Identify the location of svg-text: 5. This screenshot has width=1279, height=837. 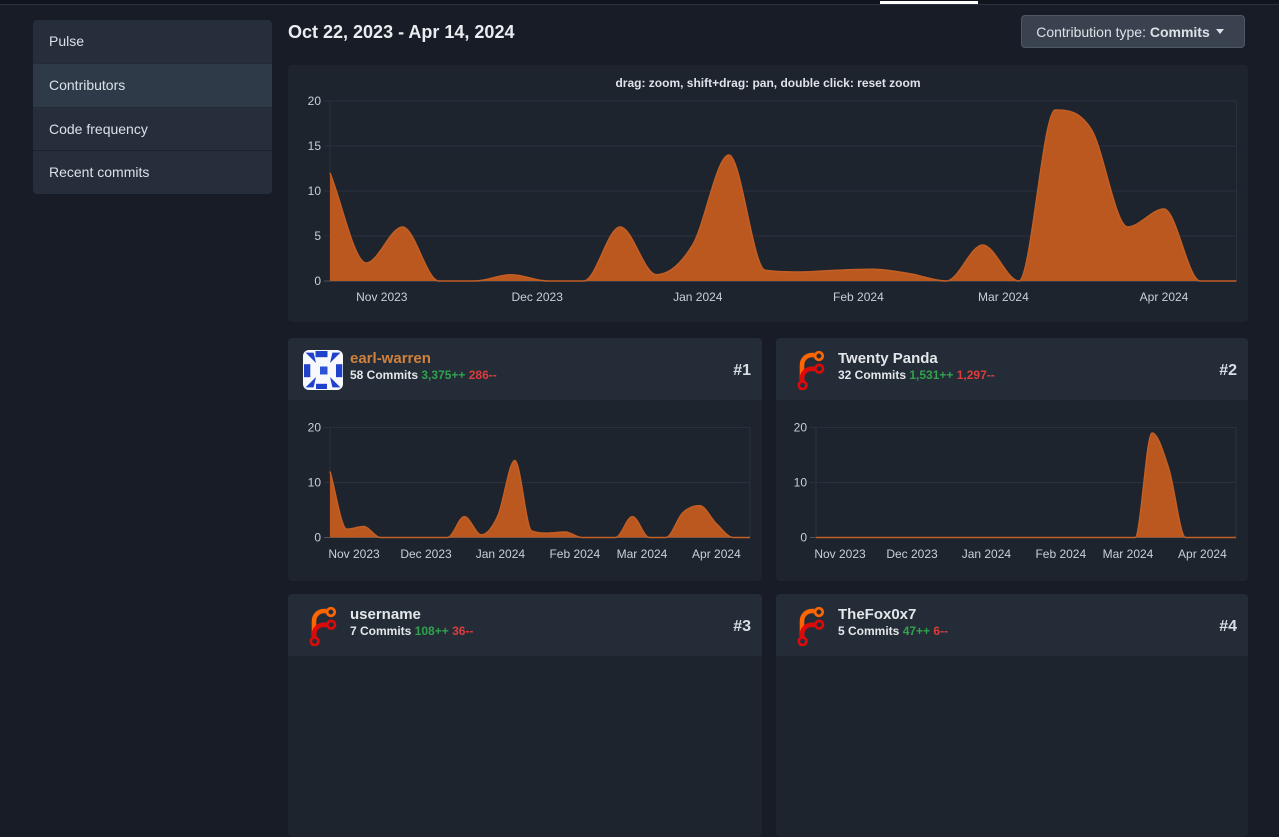
(317, 236).